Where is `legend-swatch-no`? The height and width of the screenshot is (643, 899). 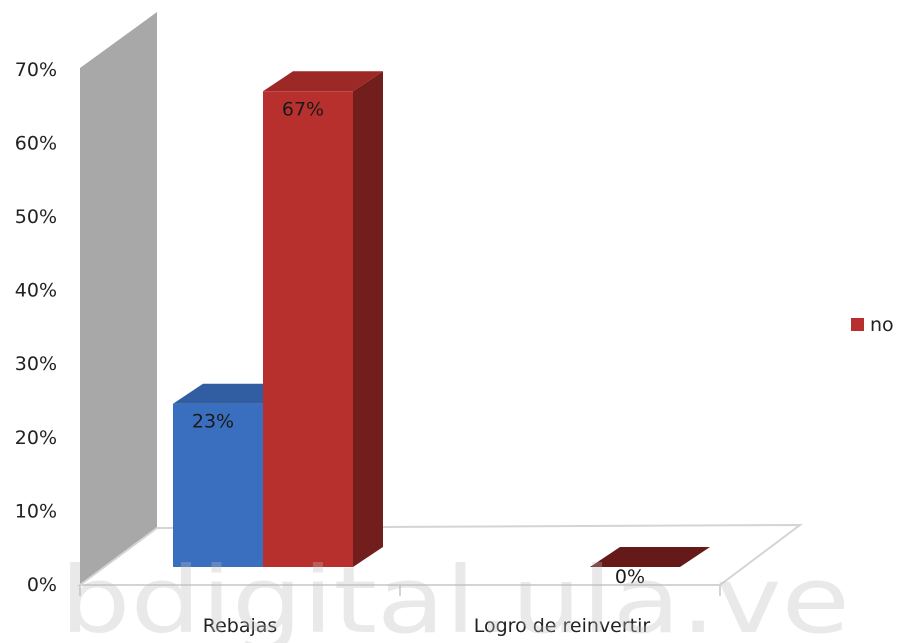
legend-swatch-no is located at coordinates (857, 324).